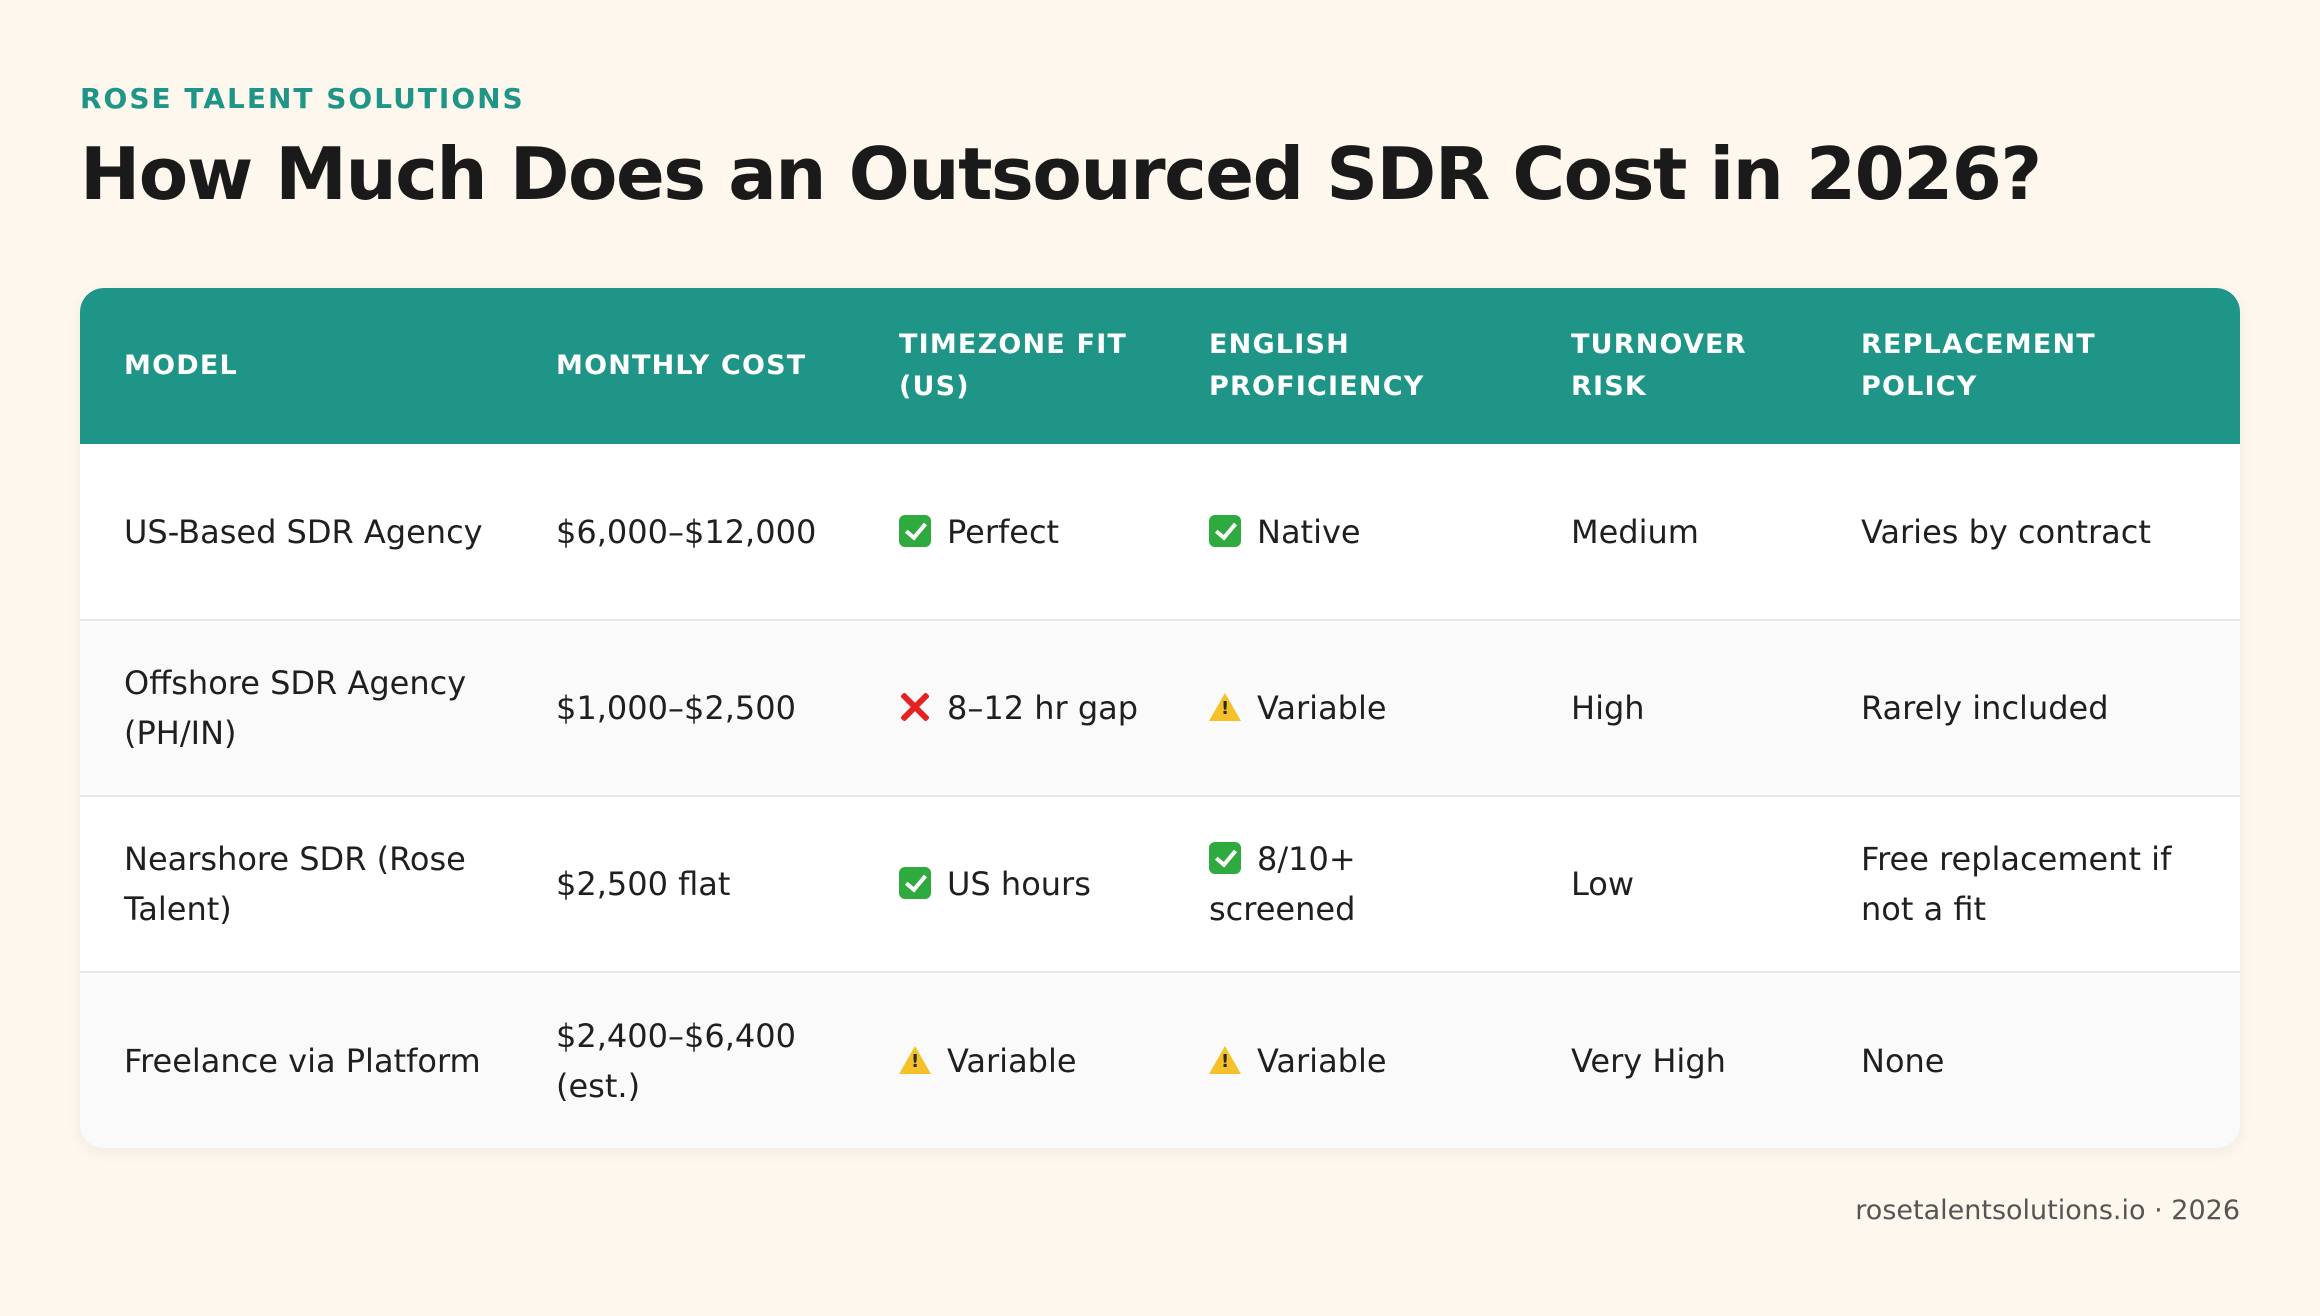  What do you see at coordinates (1608, 708) in the screenshot?
I see `cell-turnover-risk: High` at bounding box center [1608, 708].